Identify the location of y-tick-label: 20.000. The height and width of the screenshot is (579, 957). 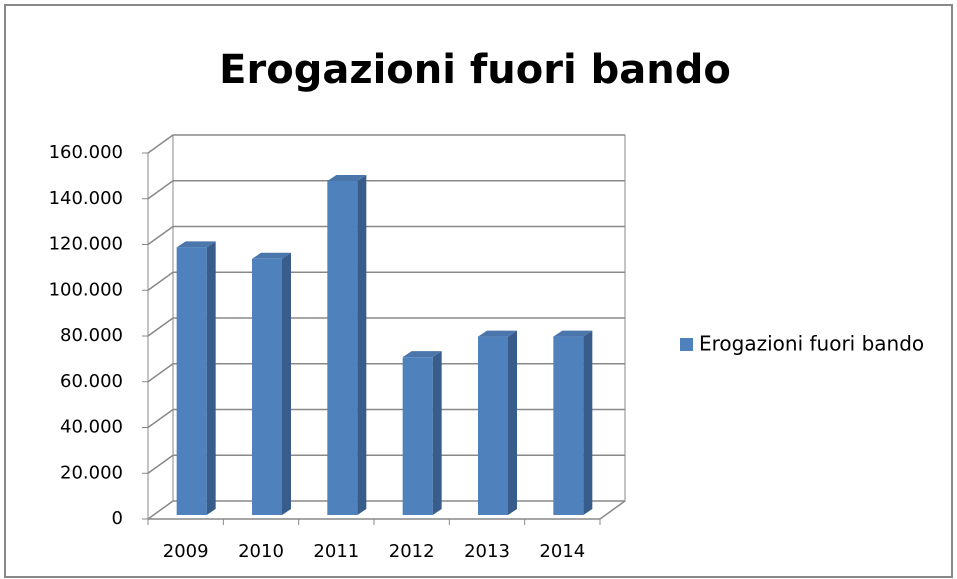
(91, 472).